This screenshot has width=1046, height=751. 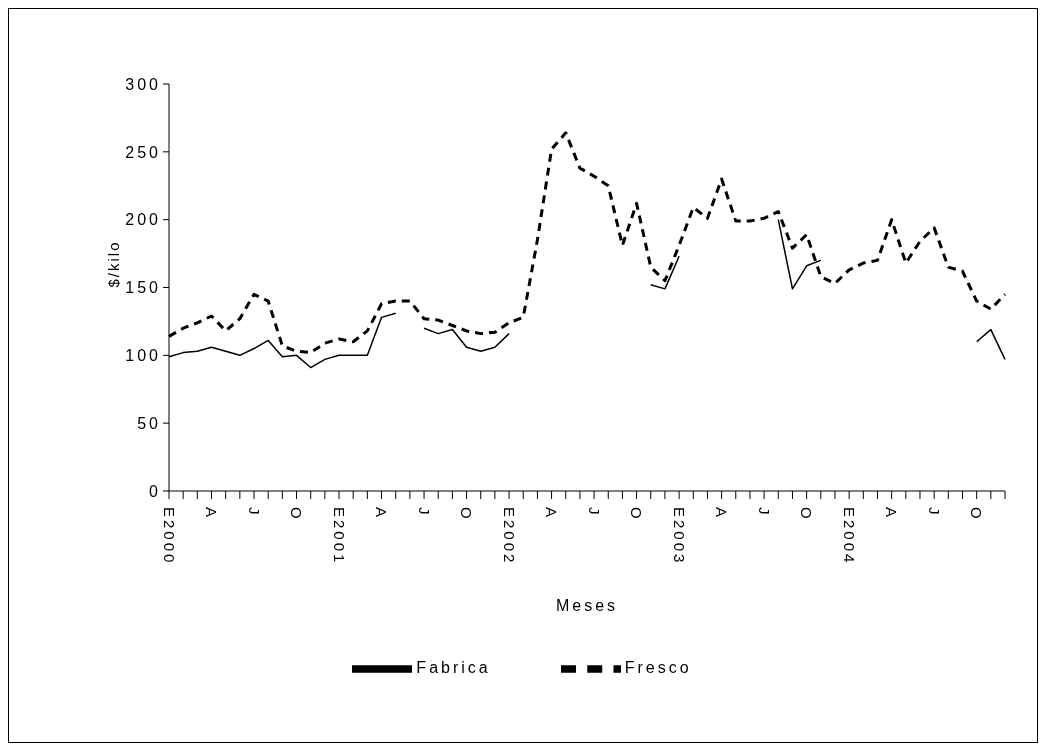 What do you see at coordinates (143, 152) in the screenshot?
I see `y-tick-label: 250` at bounding box center [143, 152].